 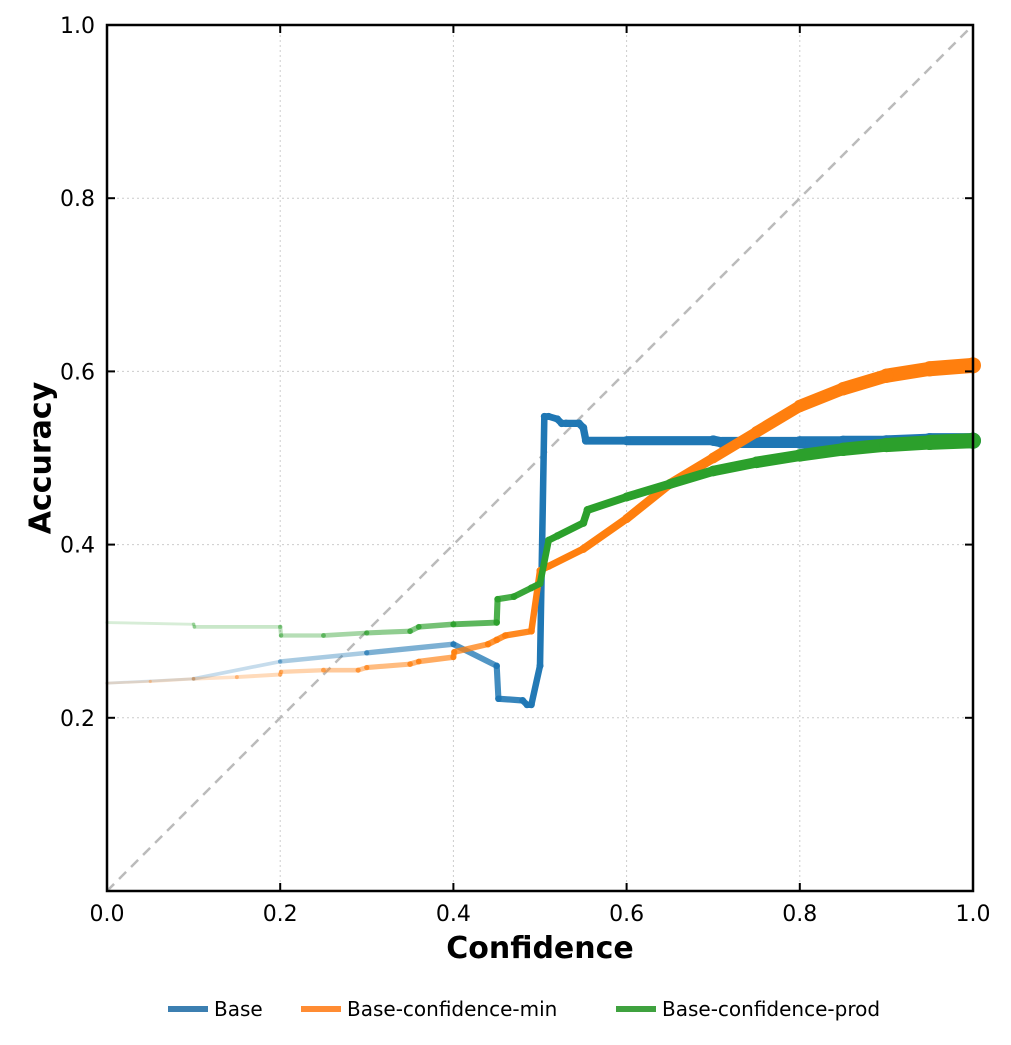 I want to click on x-tick-label: 1.0, so click(x=973, y=914).